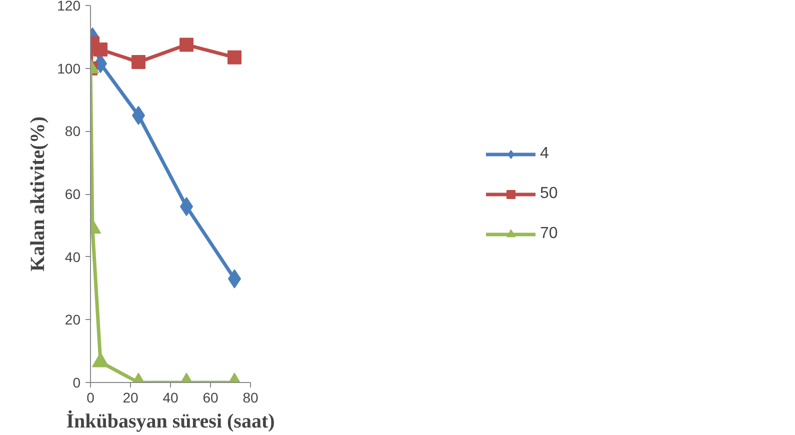 Image resolution: width=795 pixels, height=435 pixels. Describe the element at coordinates (76, 382) in the screenshot. I see `y-tick-label: 0` at that location.